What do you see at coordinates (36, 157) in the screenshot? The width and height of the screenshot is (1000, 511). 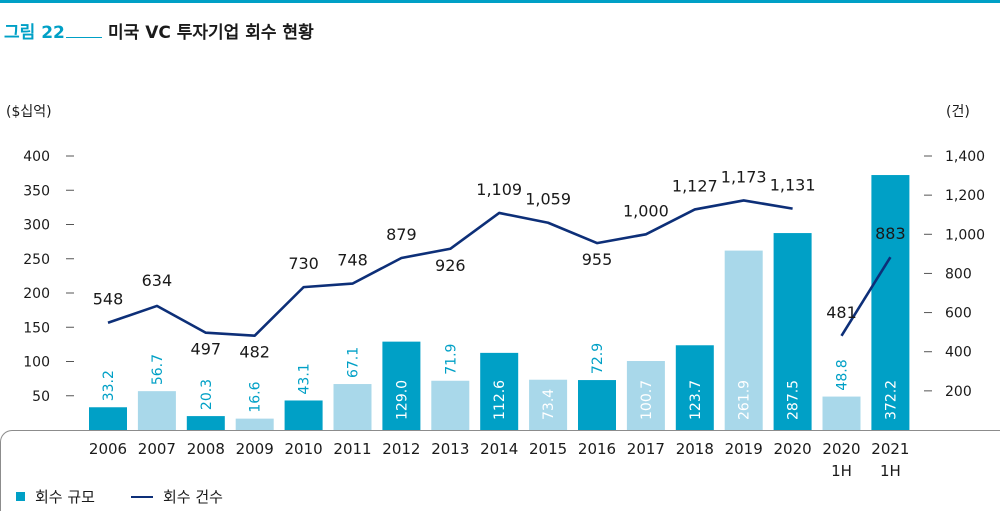 I see `y-left-tick-label: 400` at bounding box center [36, 157].